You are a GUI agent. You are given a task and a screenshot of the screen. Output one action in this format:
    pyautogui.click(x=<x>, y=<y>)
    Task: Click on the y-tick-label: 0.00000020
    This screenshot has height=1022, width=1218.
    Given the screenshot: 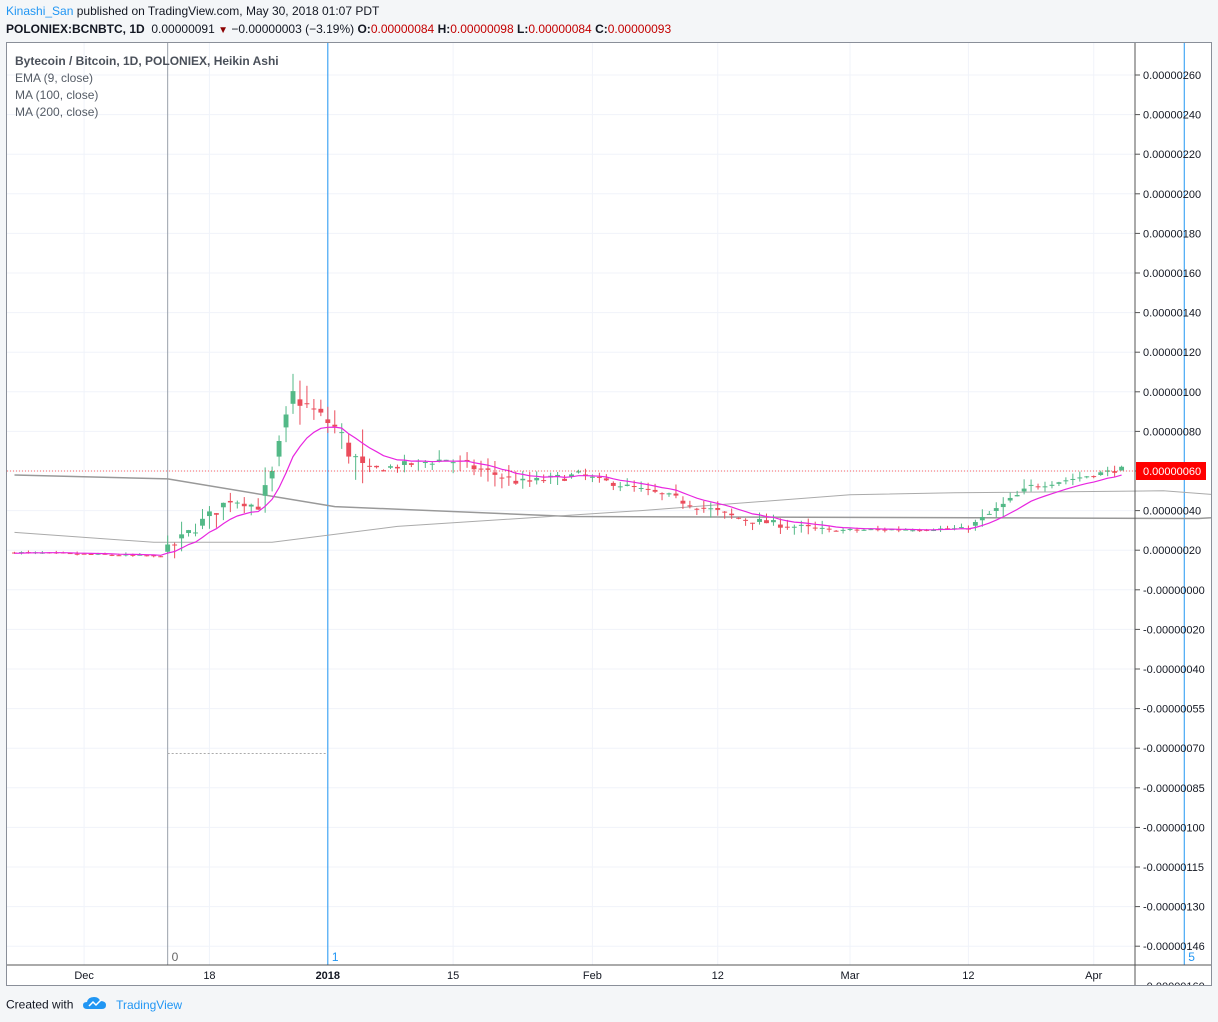 What is the action you would take?
    pyautogui.click(x=1172, y=551)
    